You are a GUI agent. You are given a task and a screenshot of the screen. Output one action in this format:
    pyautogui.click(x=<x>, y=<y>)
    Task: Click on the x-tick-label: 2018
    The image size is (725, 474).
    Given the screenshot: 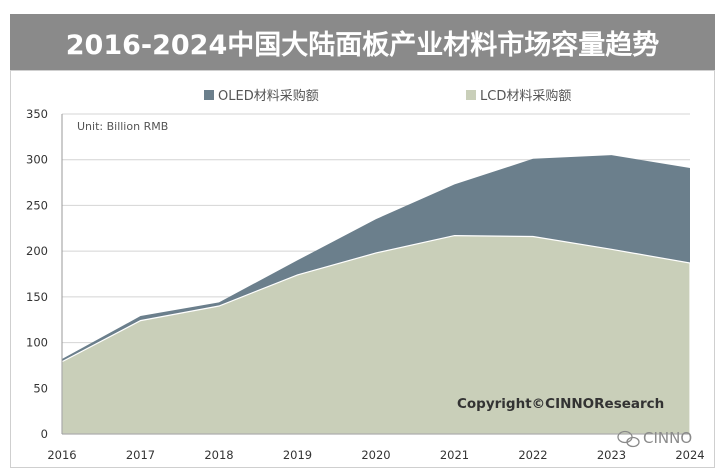 What is the action you would take?
    pyautogui.click(x=218, y=455)
    